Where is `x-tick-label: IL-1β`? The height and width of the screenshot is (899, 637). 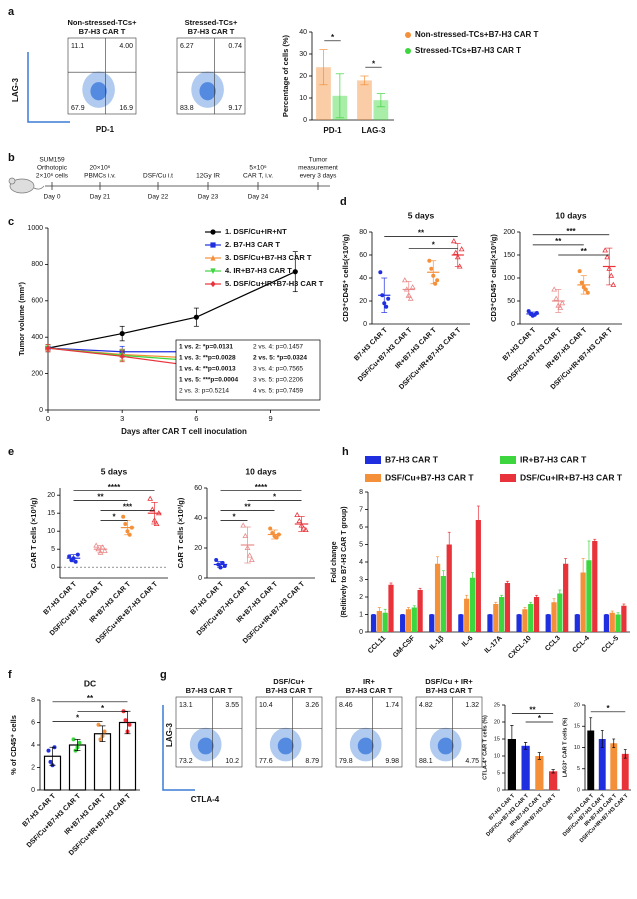 x-tick-label: IL-1β is located at coordinates (437, 642).